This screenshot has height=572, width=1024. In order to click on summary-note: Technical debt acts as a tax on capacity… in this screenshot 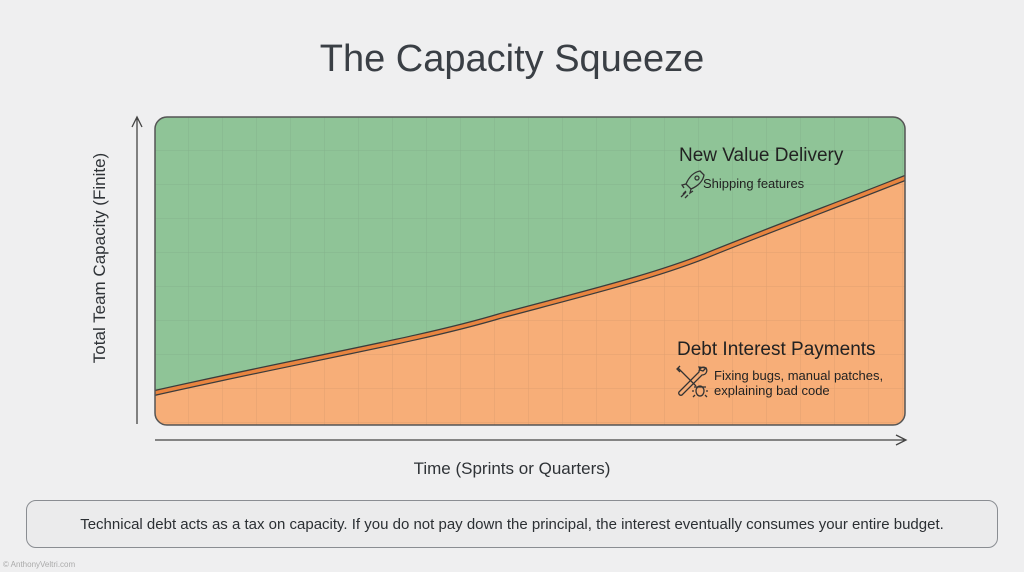, I will do `click(512, 524)`.